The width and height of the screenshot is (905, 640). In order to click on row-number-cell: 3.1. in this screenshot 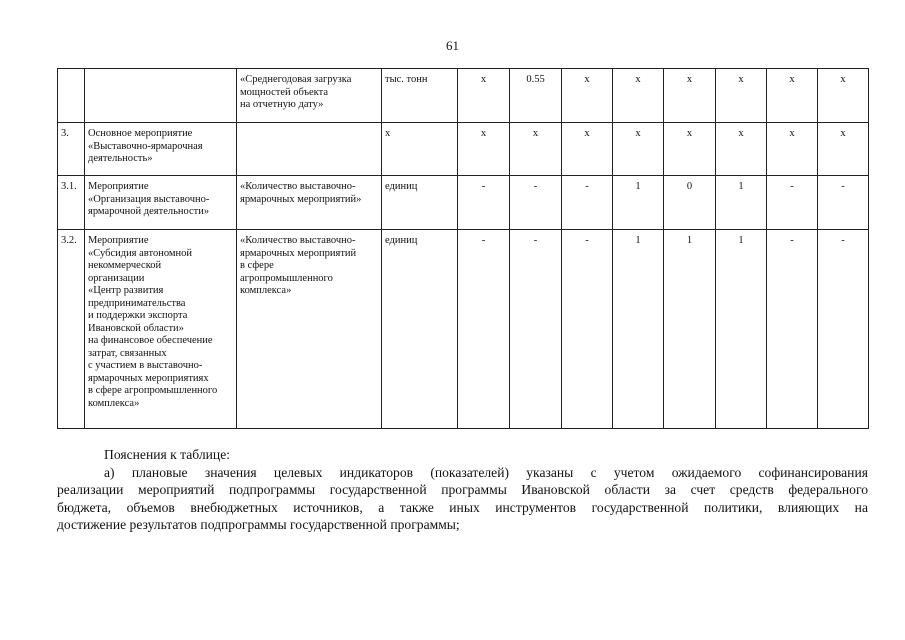, I will do `click(71, 202)`.